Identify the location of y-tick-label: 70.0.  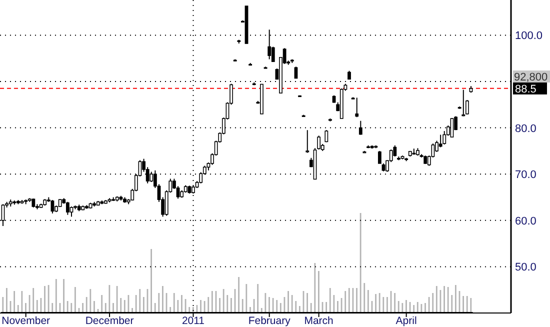
(525, 175).